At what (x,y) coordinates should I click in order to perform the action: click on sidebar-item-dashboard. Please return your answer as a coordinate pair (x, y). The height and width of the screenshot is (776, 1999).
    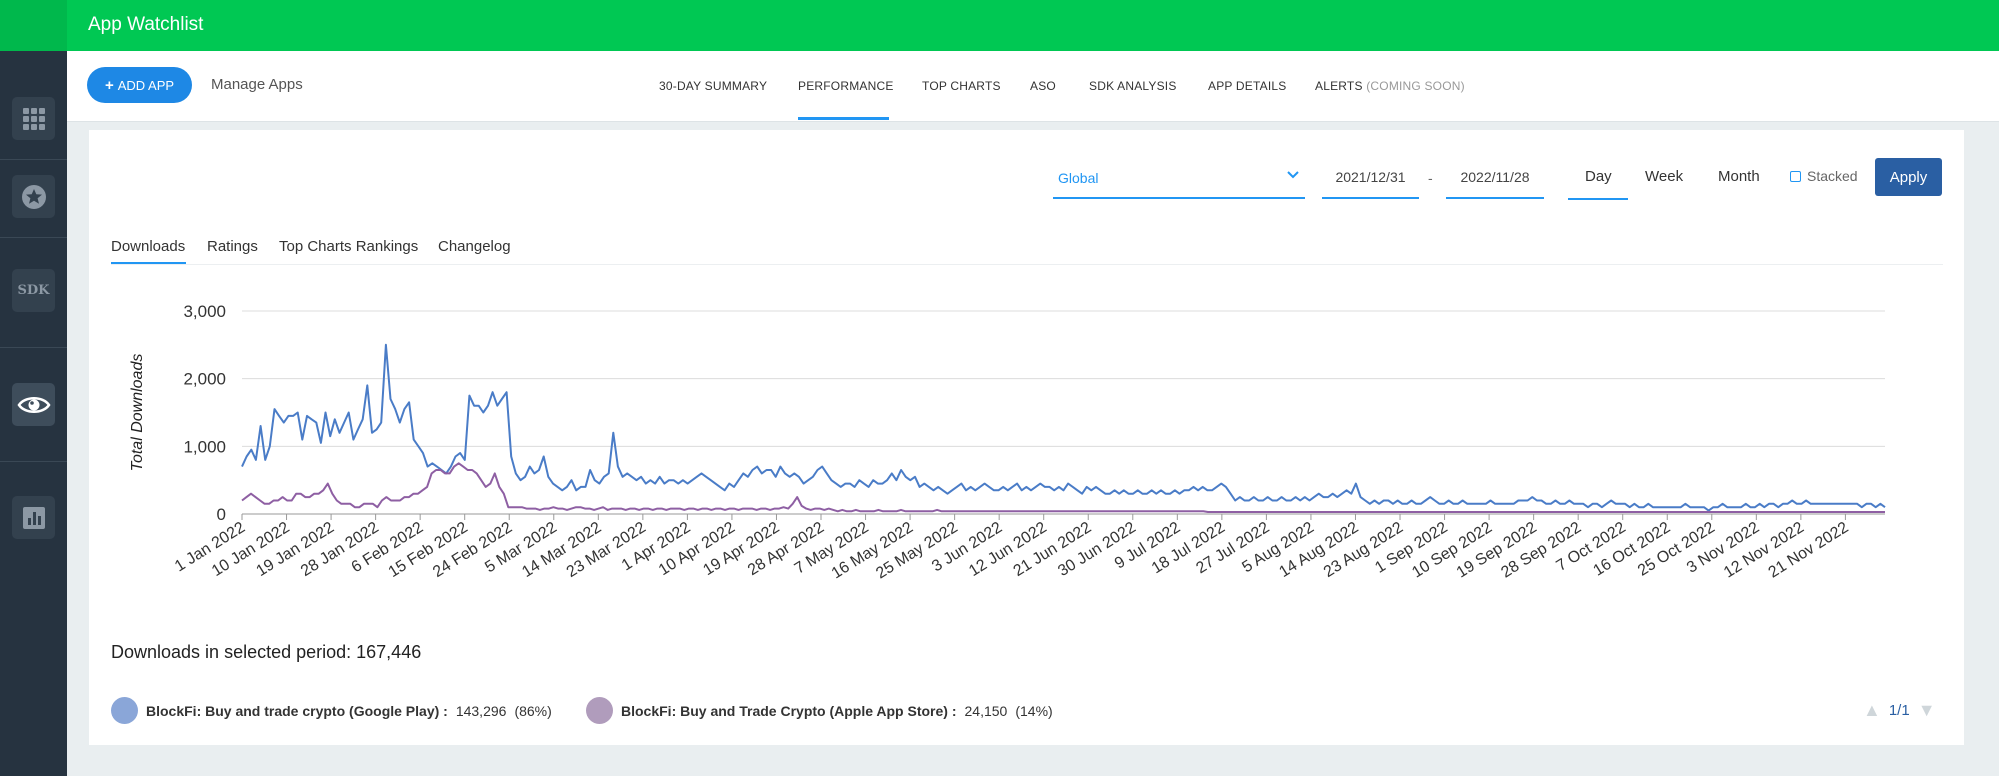
    Looking at the image, I should click on (33, 118).